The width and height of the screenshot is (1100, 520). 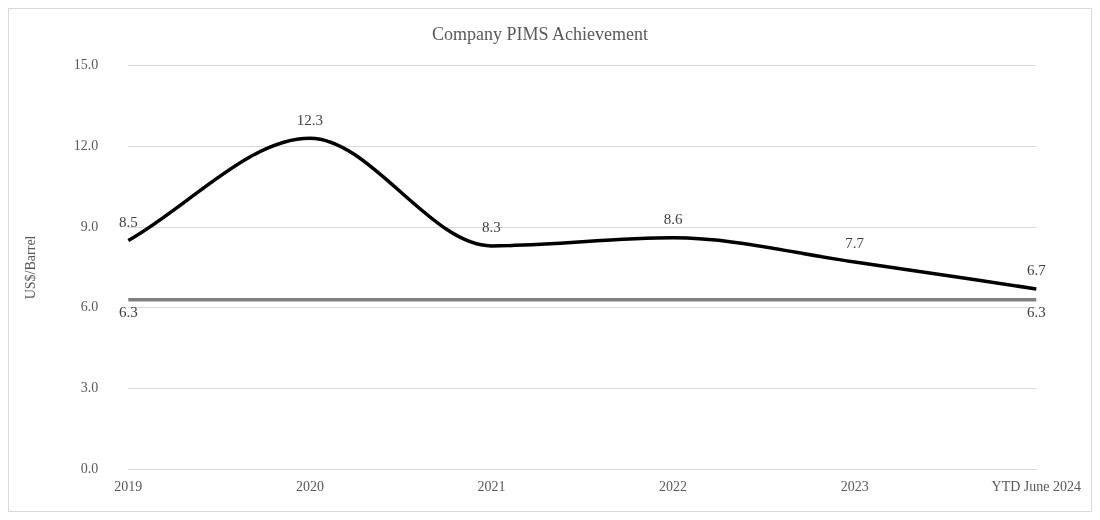 I want to click on data-label: 7.7, so click(x=855, y=243).